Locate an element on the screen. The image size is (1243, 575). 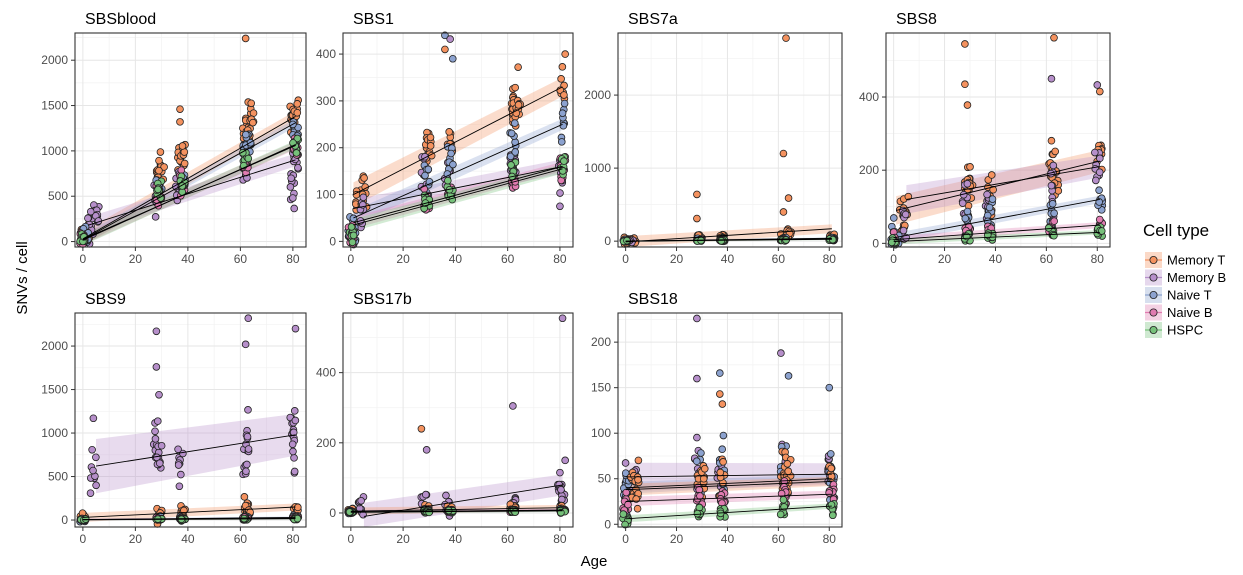
legend-item-naive-t: Naive T is located at coordinates (1178, 295).